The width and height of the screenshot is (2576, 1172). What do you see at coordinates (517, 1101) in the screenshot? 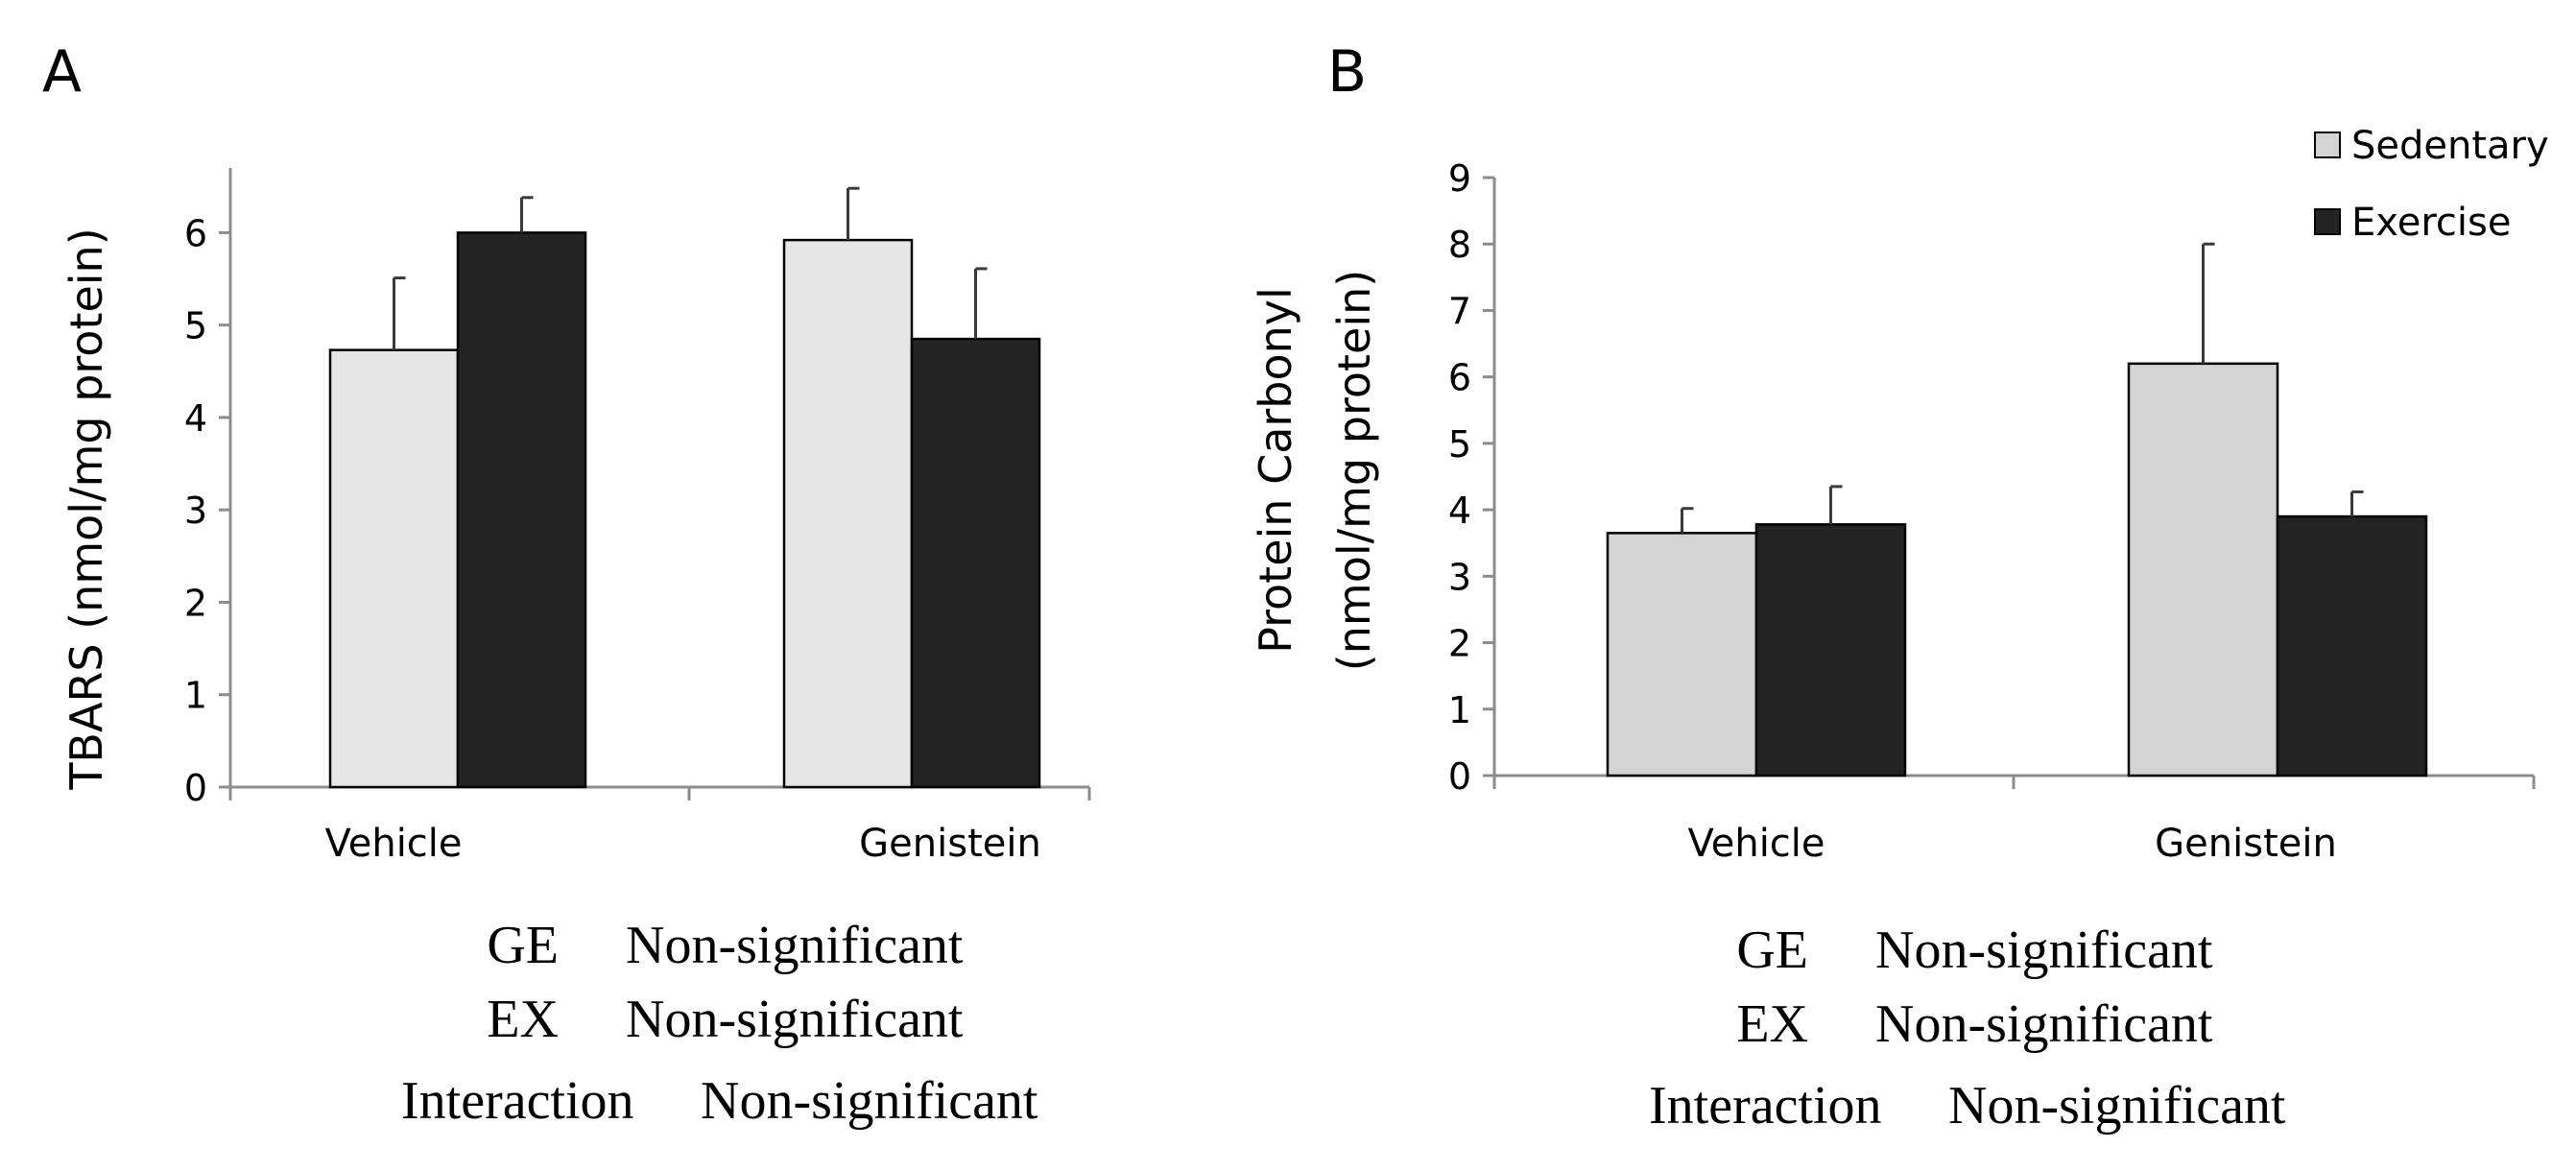
I see `panel-a-stat-interaction-label: Interaction` at bounding box center [517, 1101].